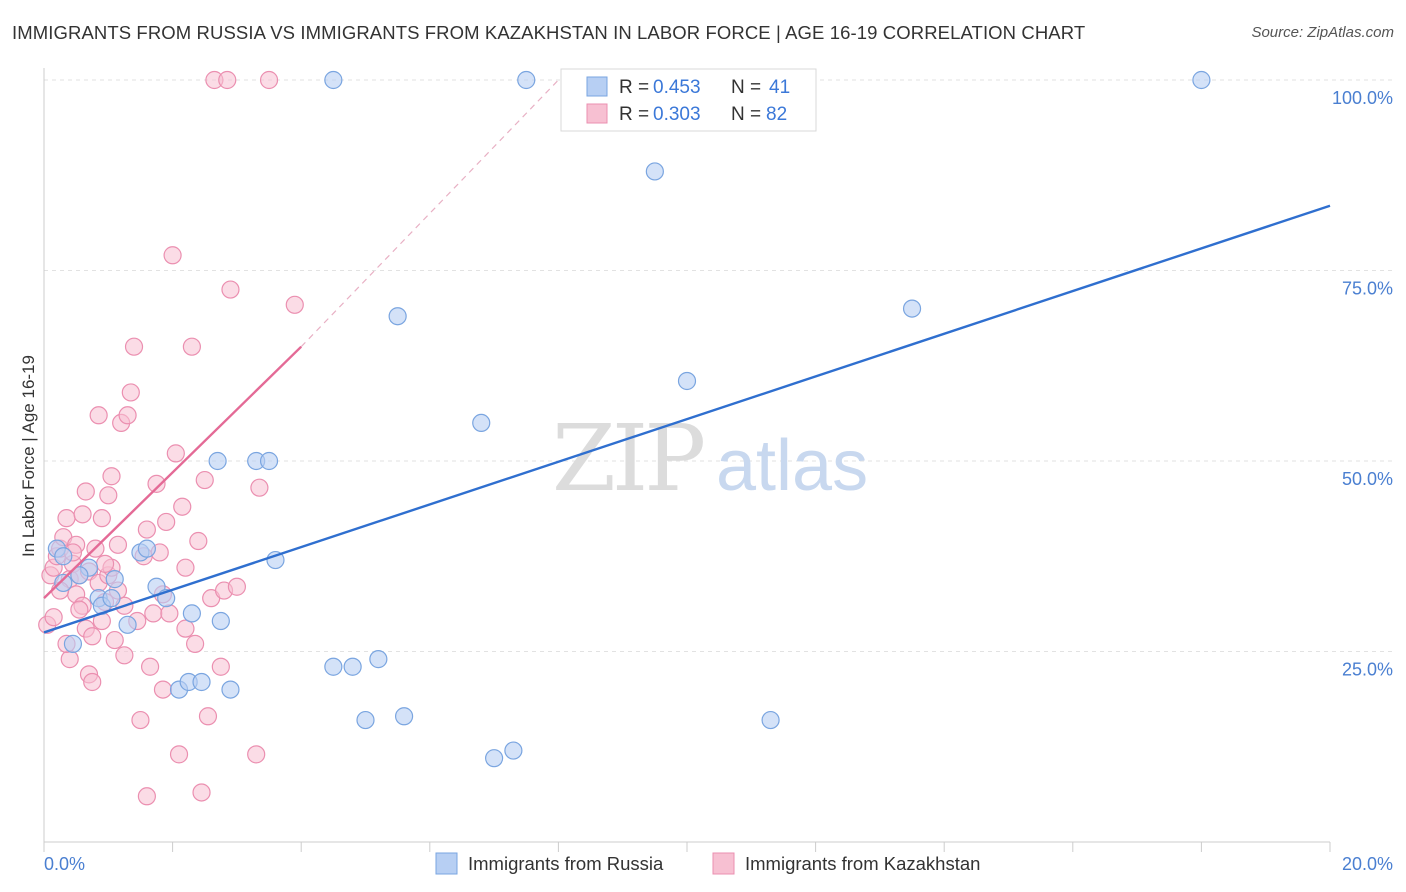 This screenshot has height=892, width=1406. I want to click on legend-r-value-kazakhstan: 0.303, so click(677, 114).